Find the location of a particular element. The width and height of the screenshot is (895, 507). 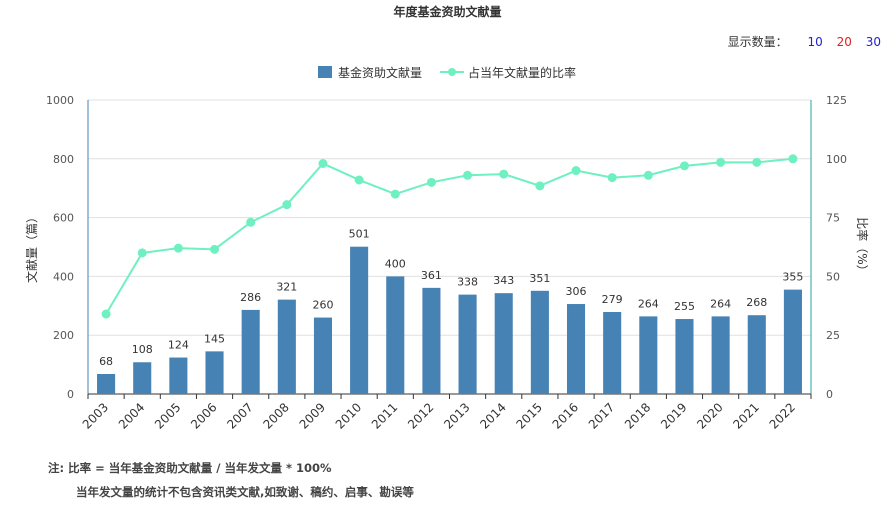

bar-value-label: 501 is located at coordinates (359, 234).